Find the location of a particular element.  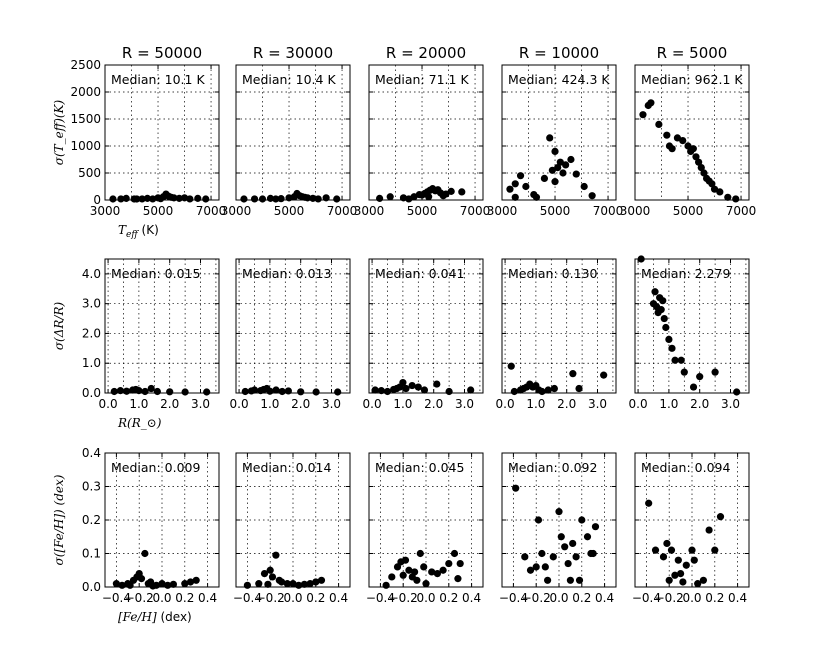

median-label: Median: 0.041 is located at coordinates (419, 273).